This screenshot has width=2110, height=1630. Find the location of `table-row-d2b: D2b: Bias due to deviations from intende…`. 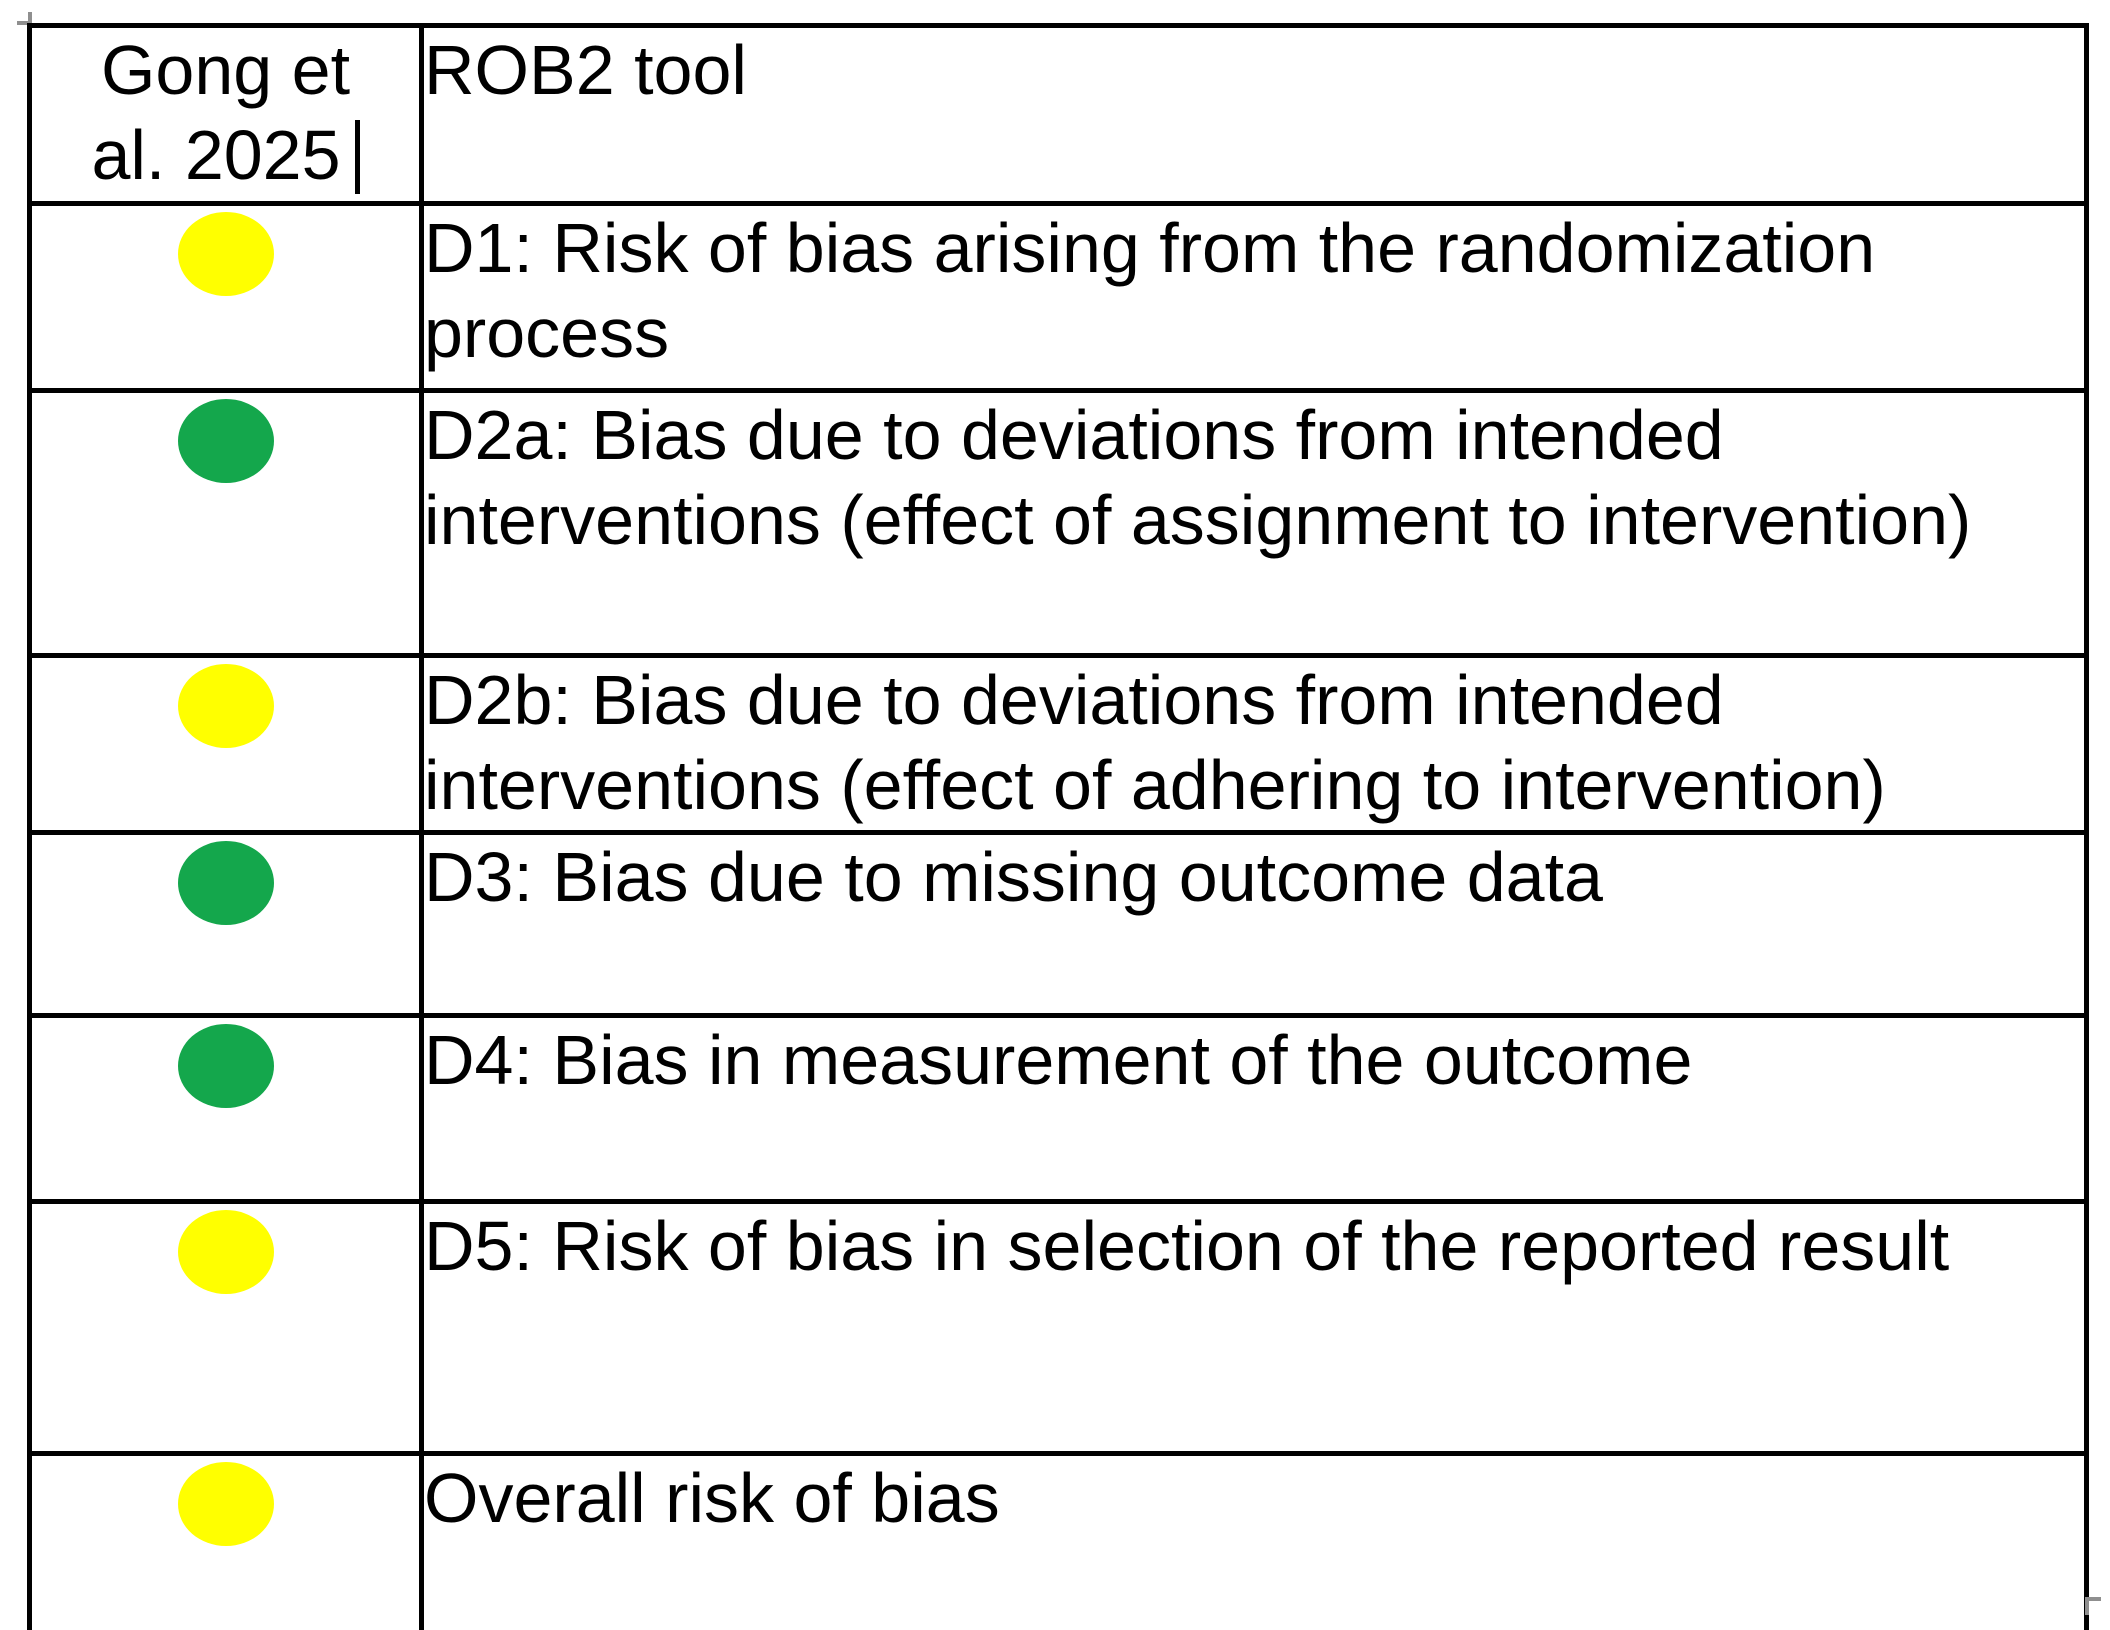

table-row-d2b: D2b: Bias due to deviations from intende… is located at coordinates (1058, 744).